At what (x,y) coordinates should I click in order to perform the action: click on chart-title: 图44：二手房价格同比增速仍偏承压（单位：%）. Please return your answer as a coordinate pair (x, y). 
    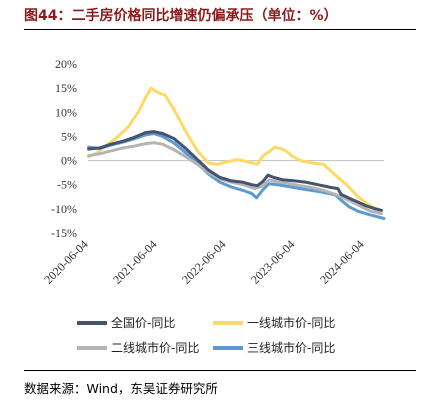
    Looking at the image, I should click on (181, 16).